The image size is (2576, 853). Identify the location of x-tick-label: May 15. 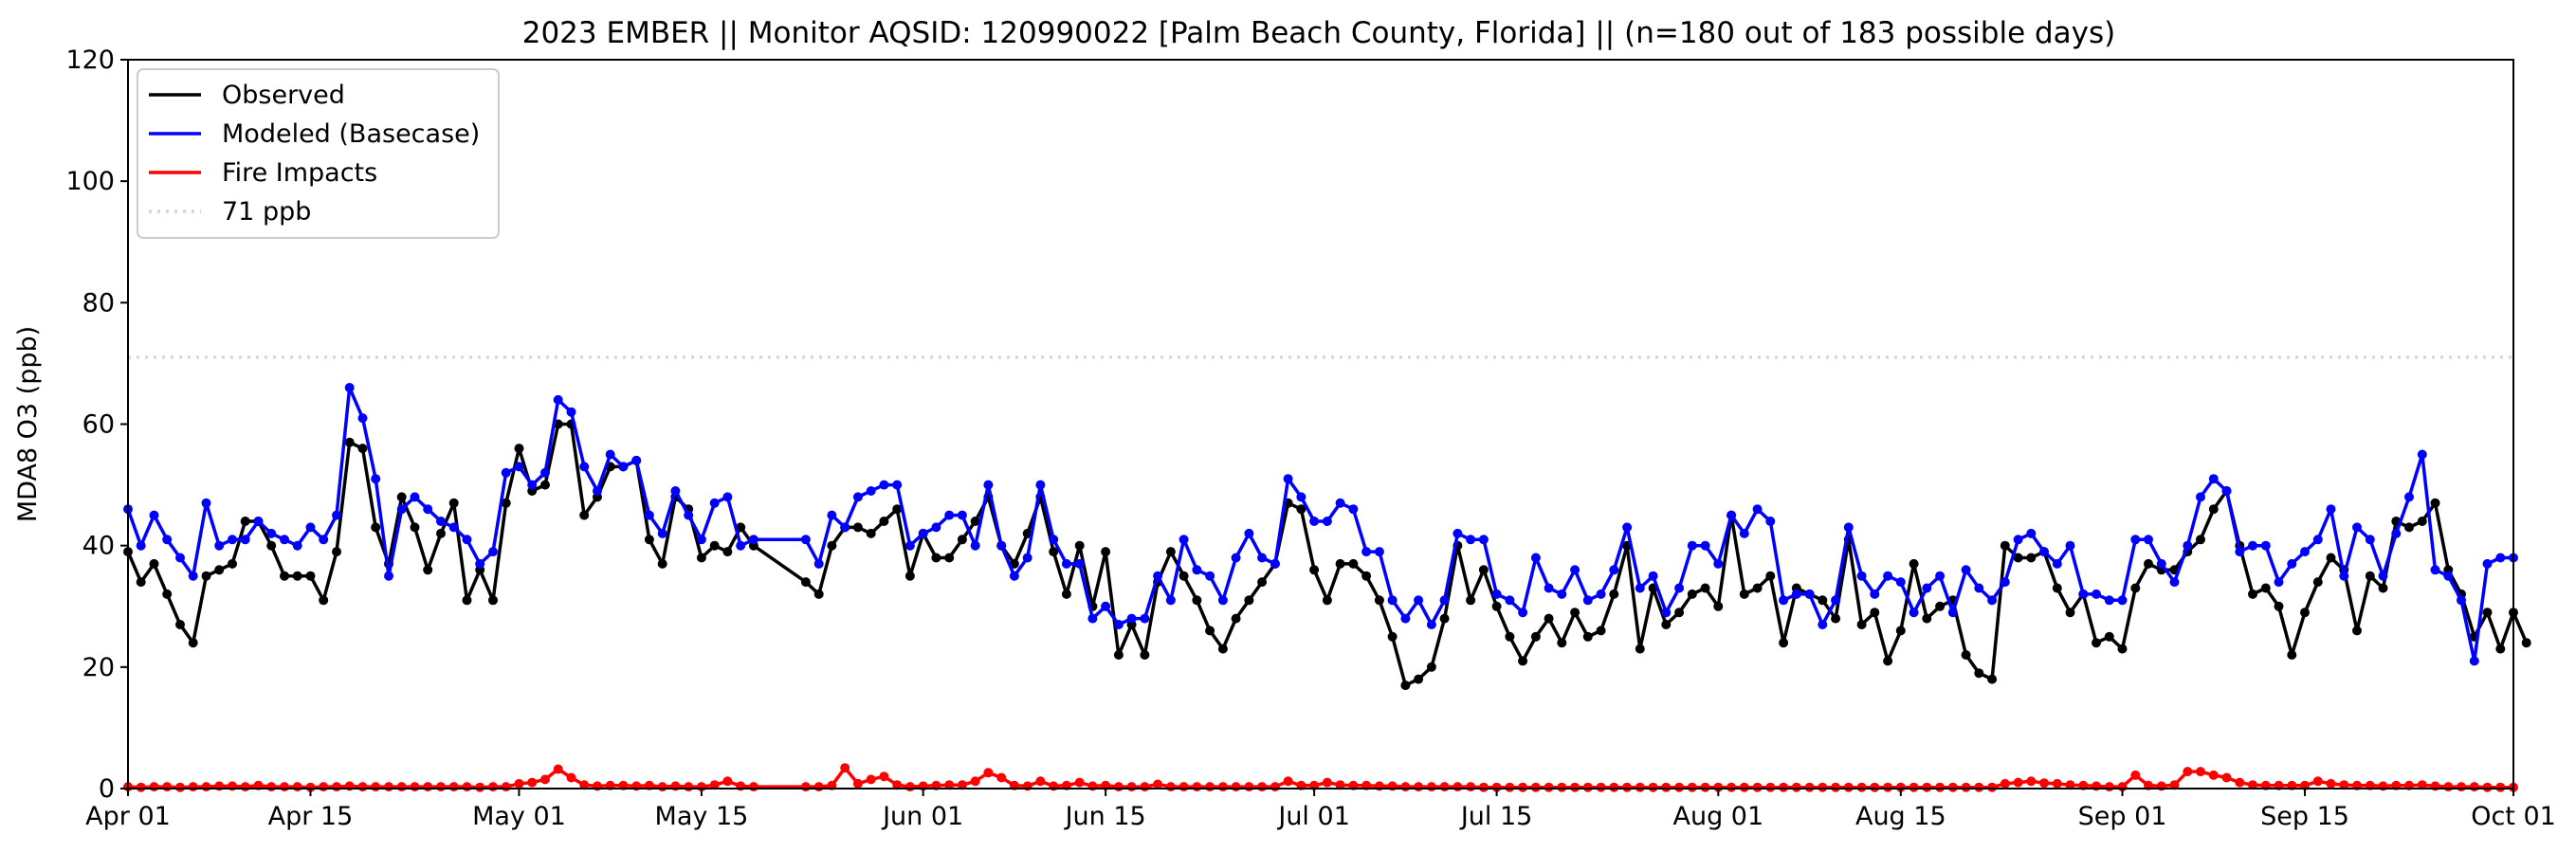
(702, 816).